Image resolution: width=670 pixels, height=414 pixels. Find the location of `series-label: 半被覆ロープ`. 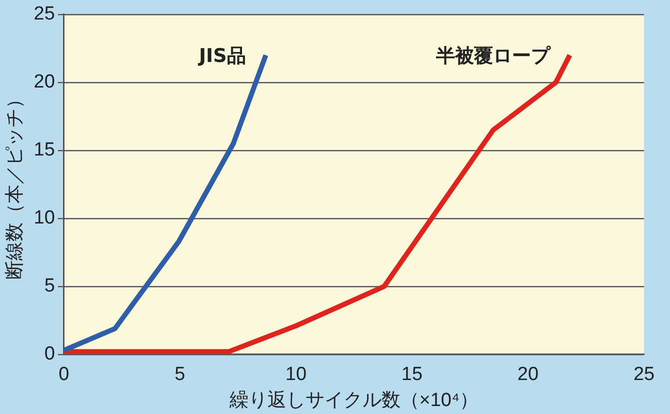

series-label: 半被覆ロープ is located at coordinates (492, 56).